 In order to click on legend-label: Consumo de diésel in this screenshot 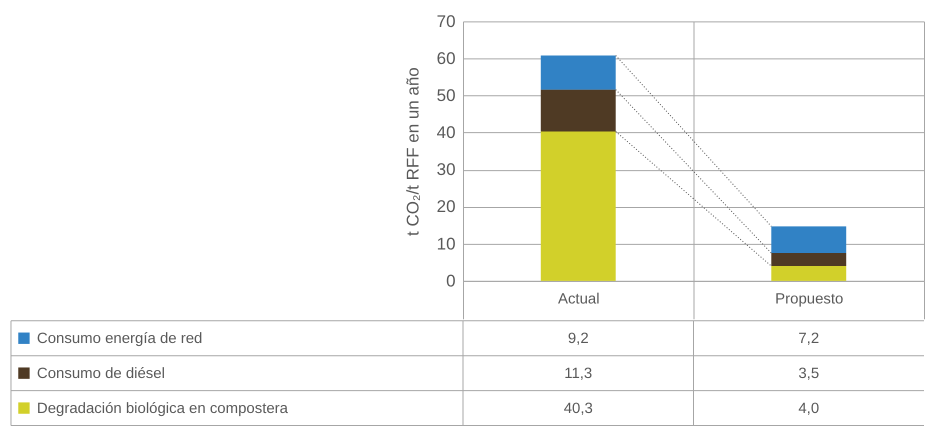, I will do `click(100, 373)`.